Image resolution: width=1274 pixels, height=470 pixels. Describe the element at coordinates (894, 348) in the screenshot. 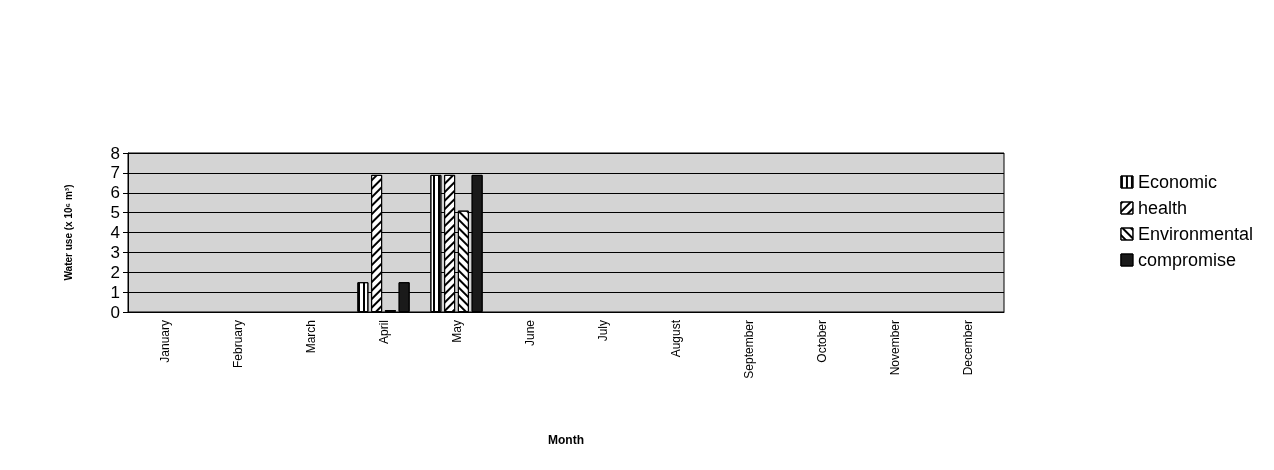

I see `x-tick-label: November` at that location.